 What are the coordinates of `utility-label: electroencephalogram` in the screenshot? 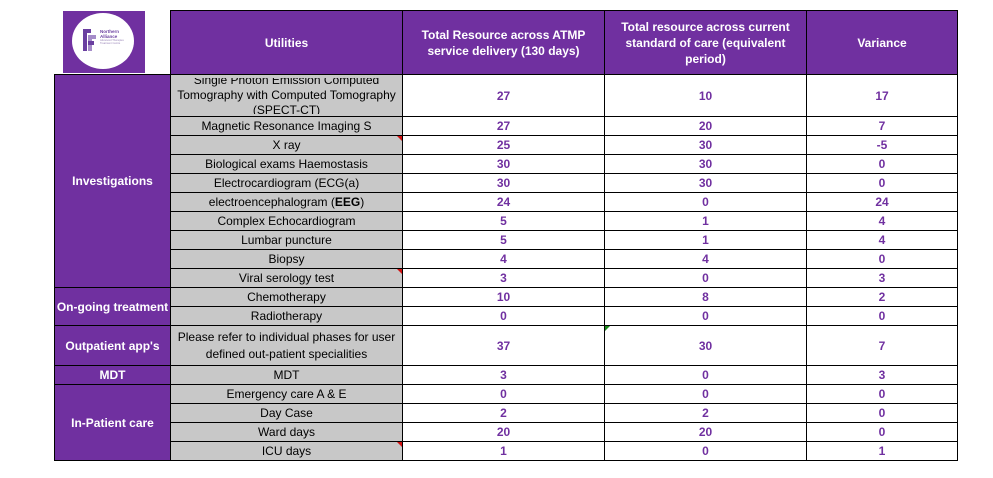 It's located at (268, 201).